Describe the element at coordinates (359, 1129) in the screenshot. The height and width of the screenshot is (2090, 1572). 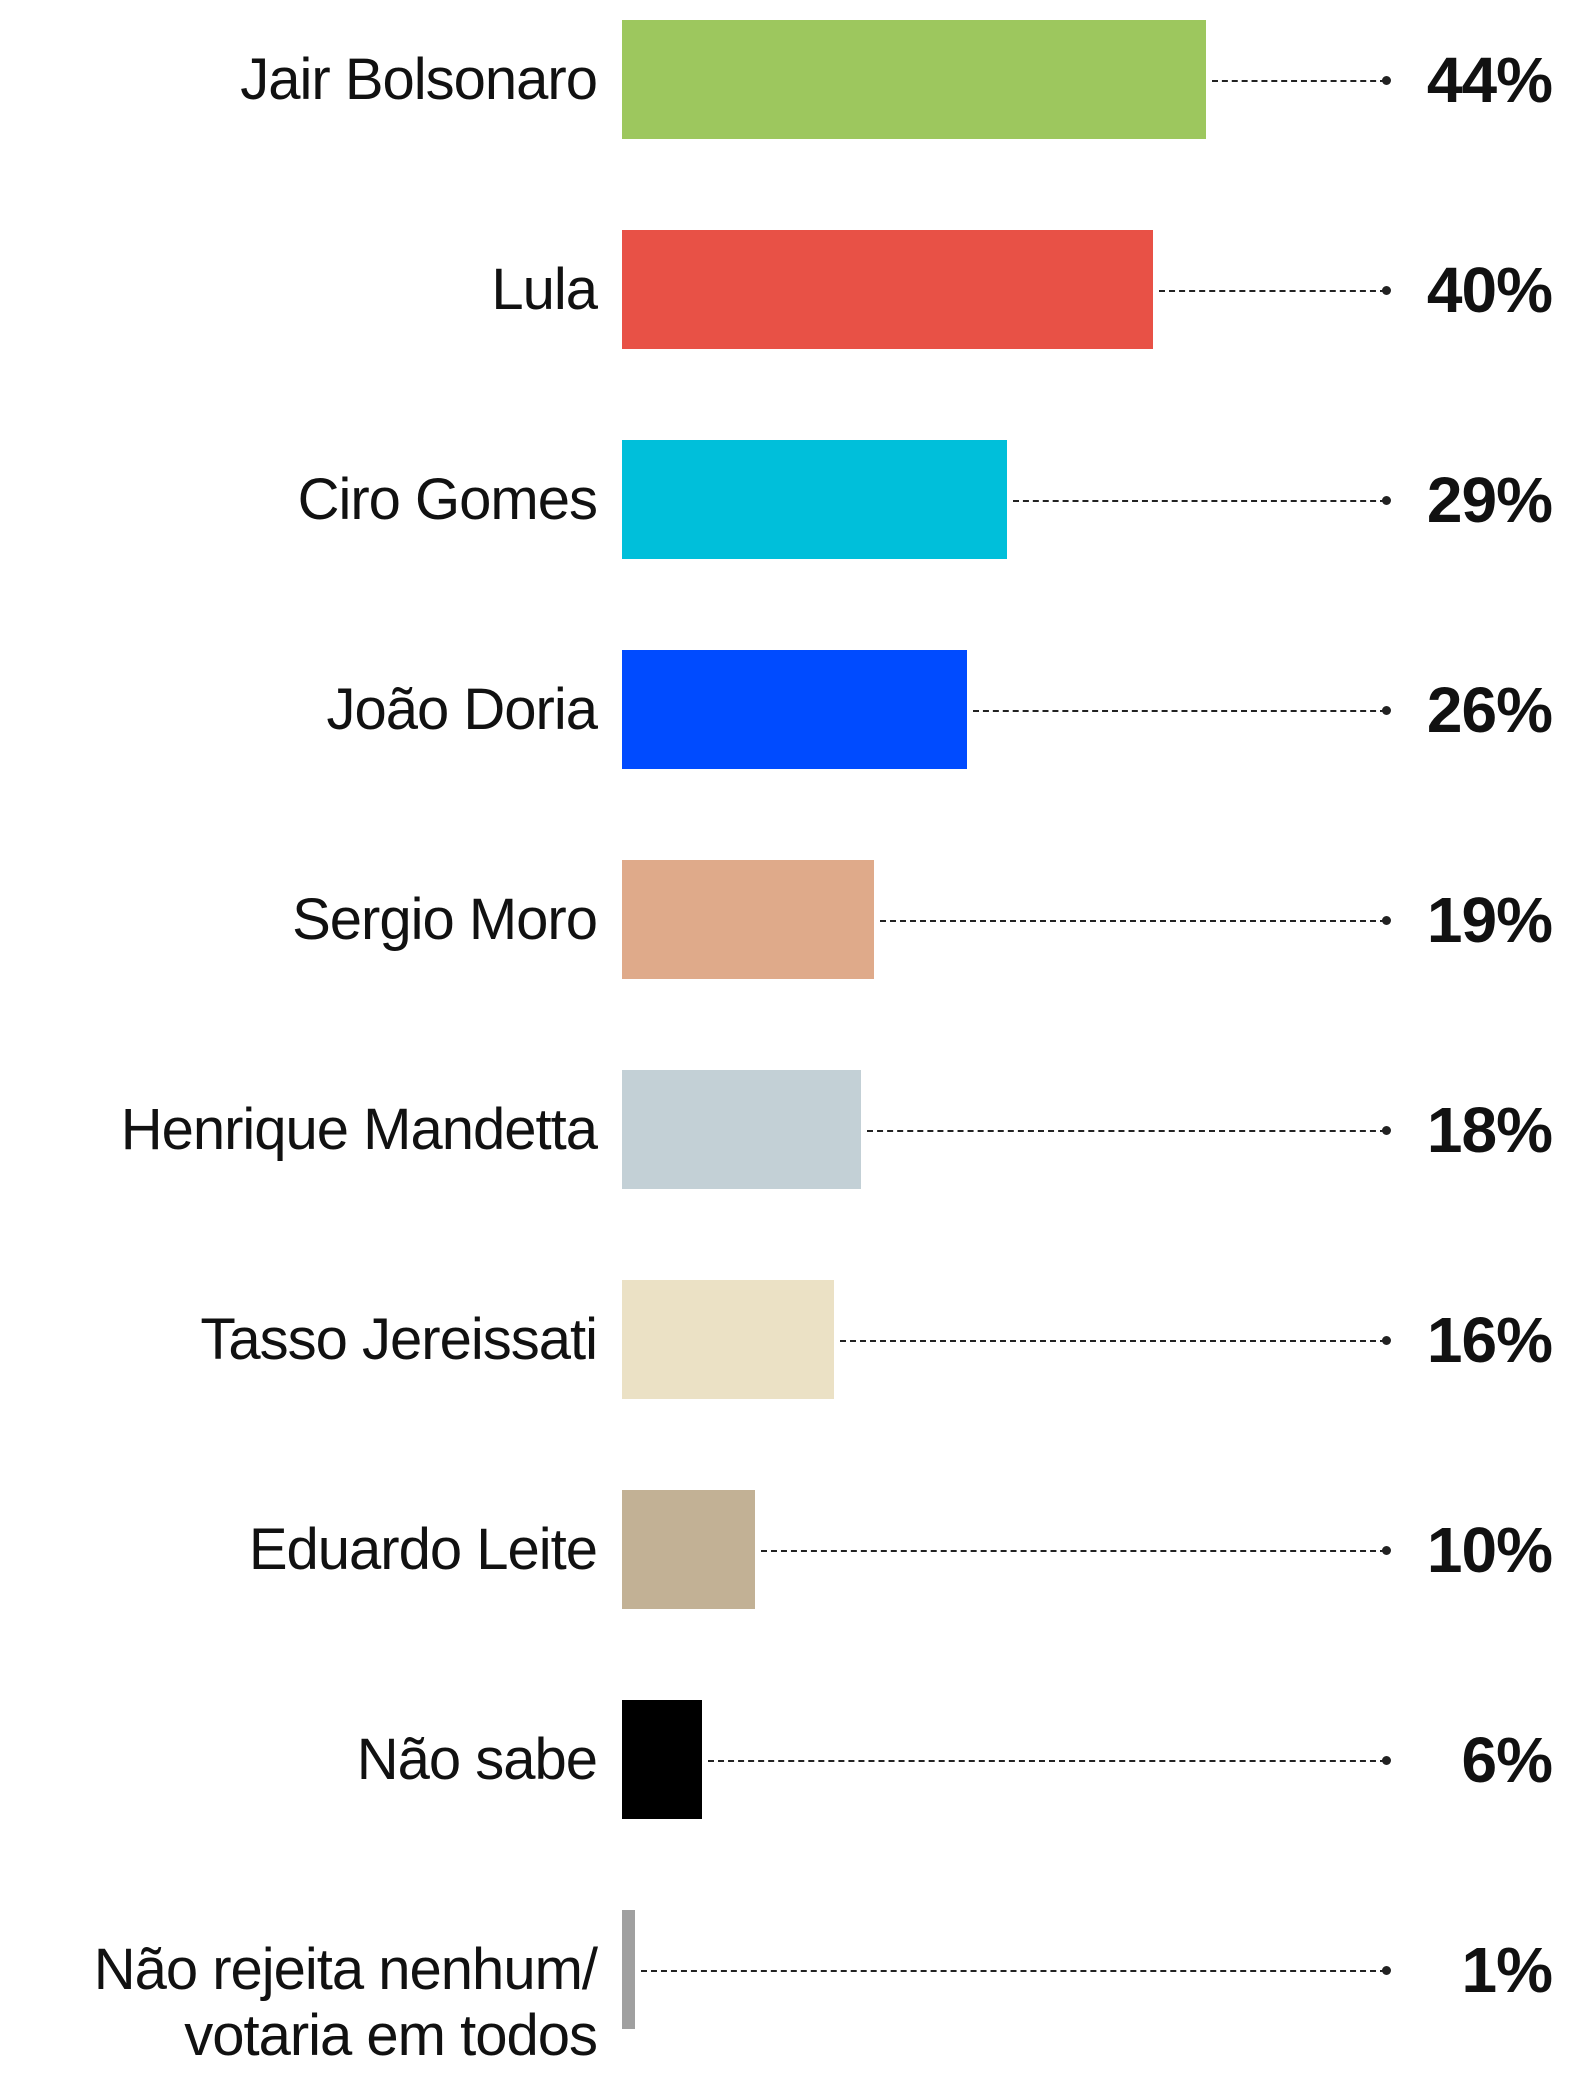
I see `category-label: Henrique Mandetta` at that location.